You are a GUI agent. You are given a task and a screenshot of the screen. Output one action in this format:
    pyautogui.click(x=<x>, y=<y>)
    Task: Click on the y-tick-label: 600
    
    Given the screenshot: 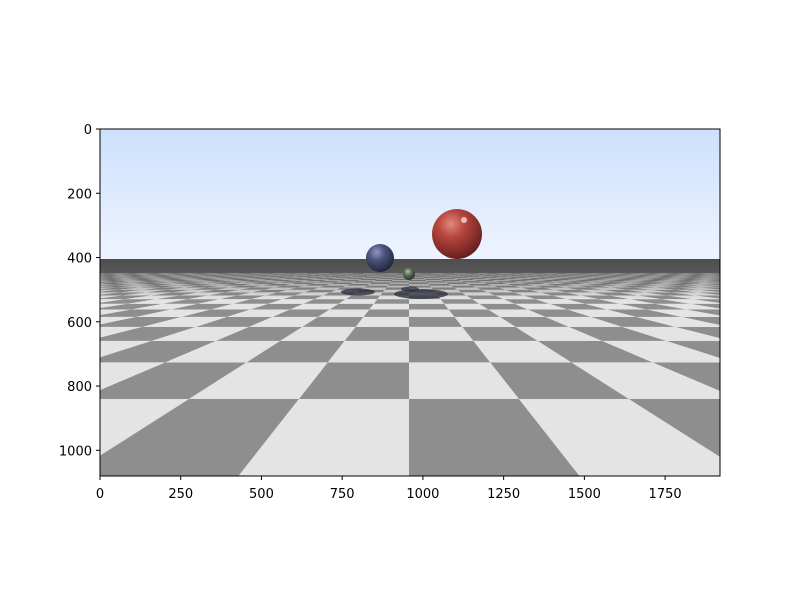 What is the action you would take?
    pyautogui.click(x=79, y=323)
    